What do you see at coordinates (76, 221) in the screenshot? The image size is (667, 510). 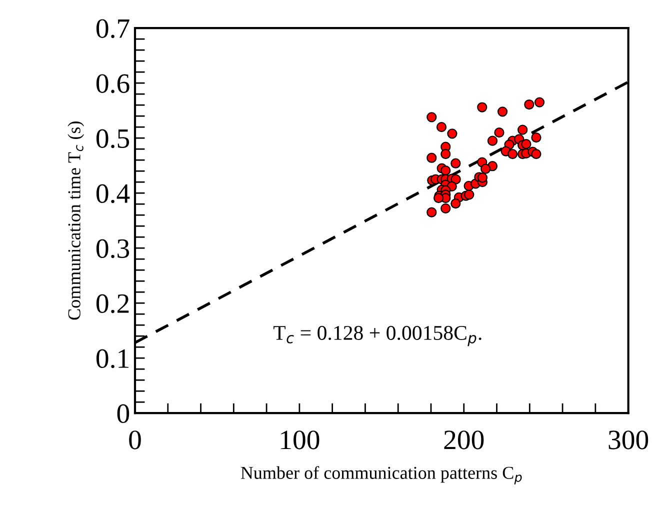 I see `y-axis-title: Communication time T$_{c}$ (s)` at bounding box center [76, 221].